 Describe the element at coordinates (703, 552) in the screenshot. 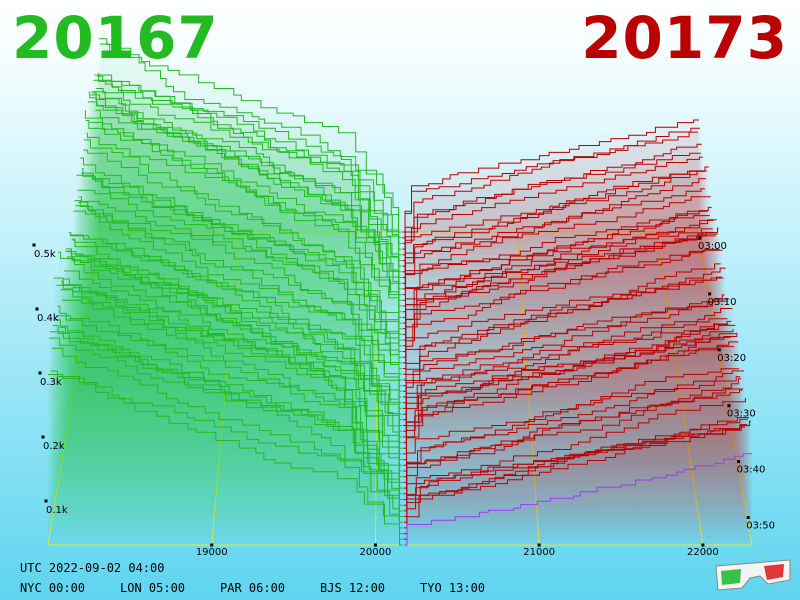

I see `price-tick-label: 22000` at that location.